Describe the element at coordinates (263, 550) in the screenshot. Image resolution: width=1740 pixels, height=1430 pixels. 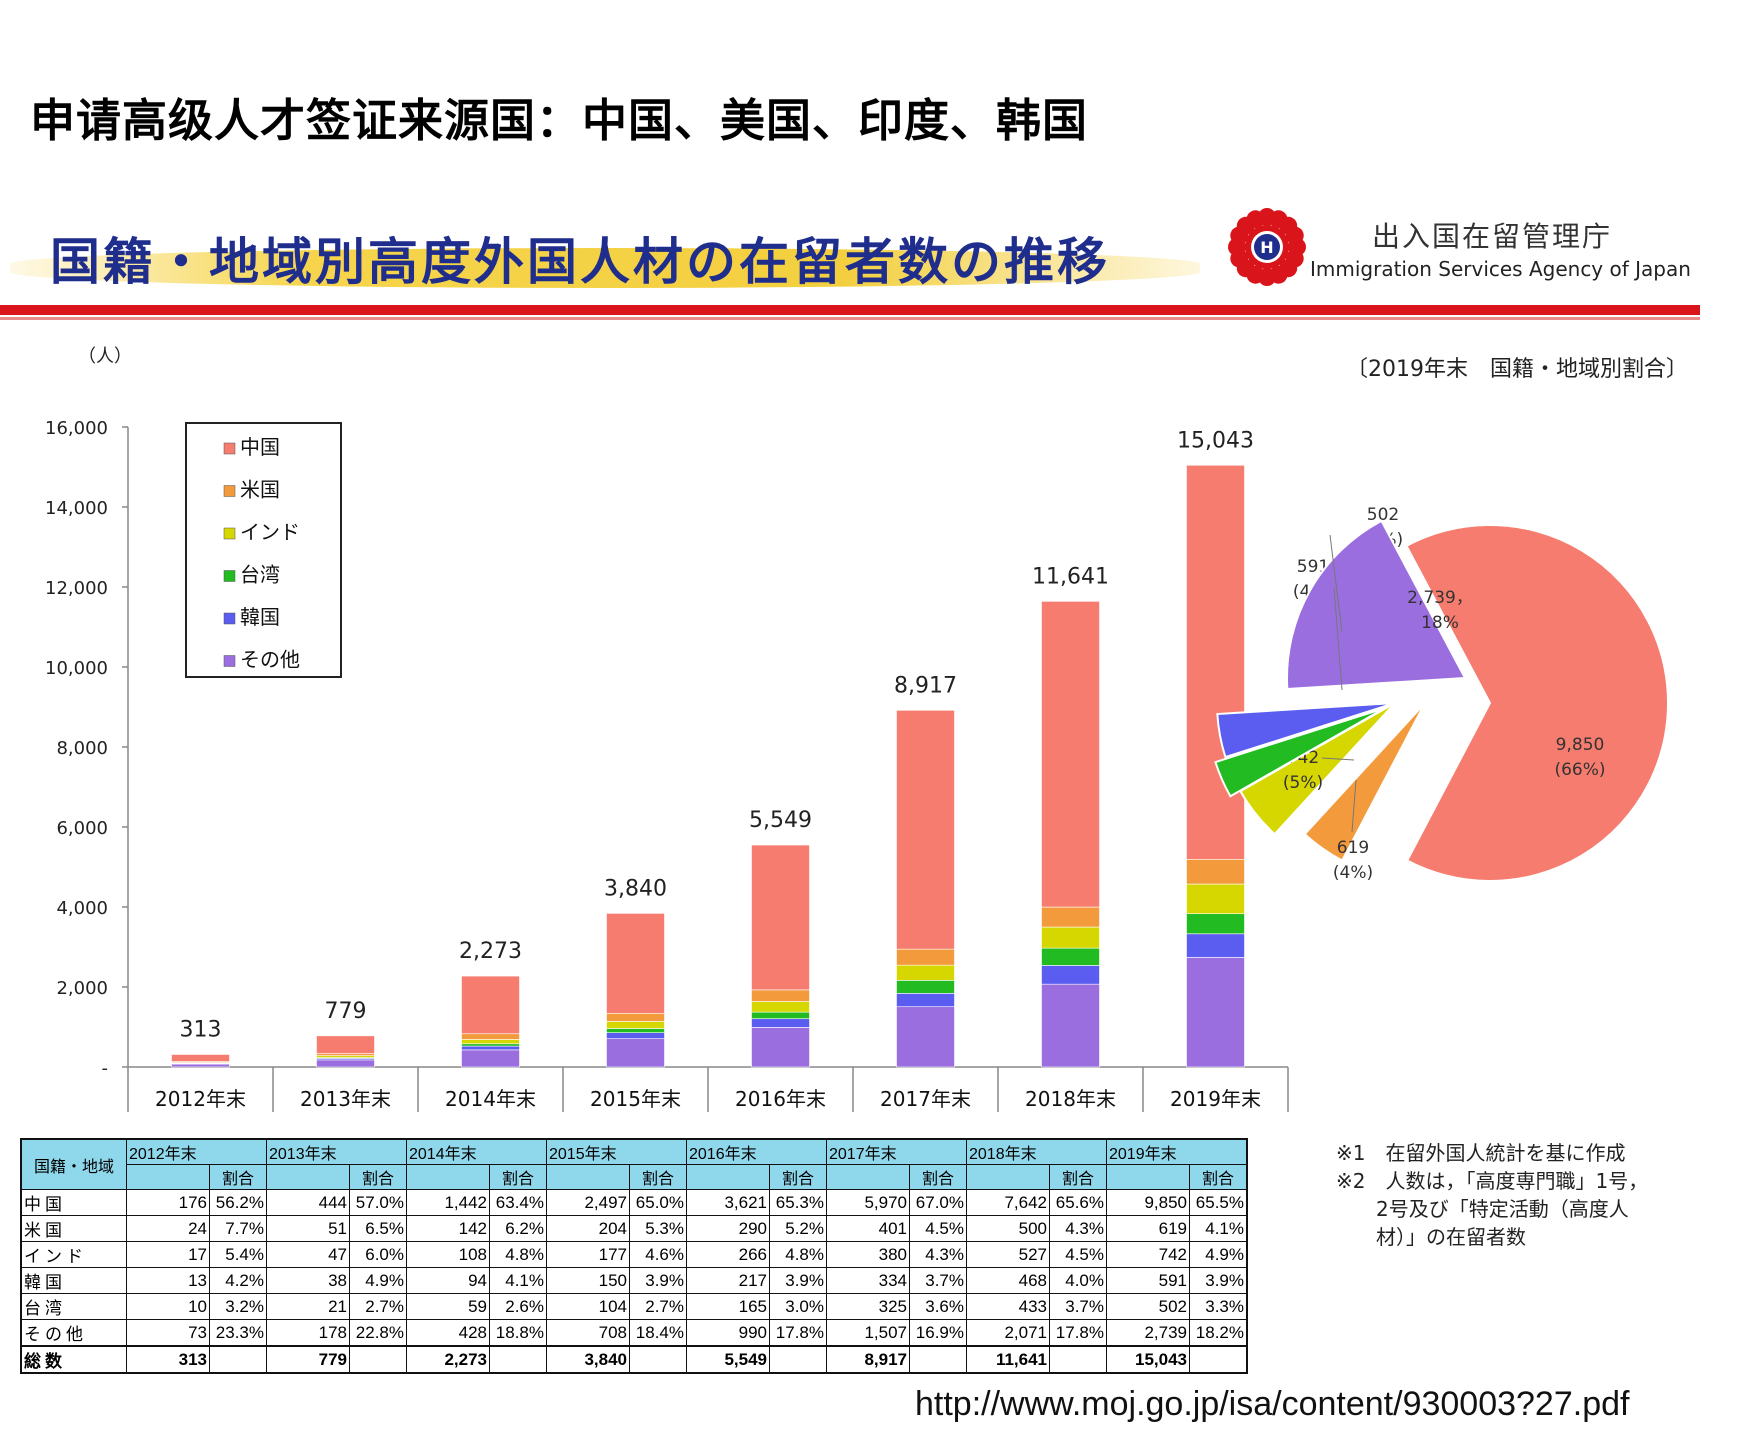
I see `legend-frame` at that location.